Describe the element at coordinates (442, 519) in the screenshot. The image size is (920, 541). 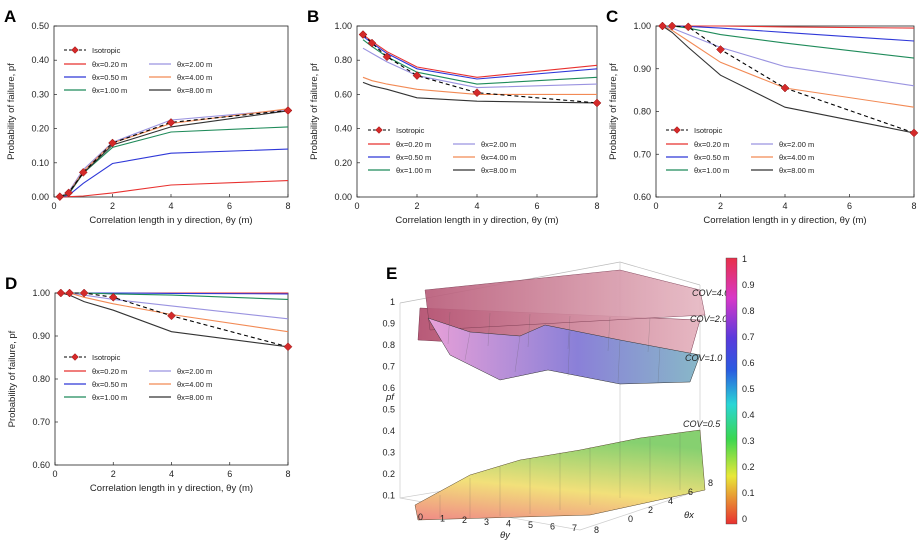
I see `x-tick-label: 1` at that location.